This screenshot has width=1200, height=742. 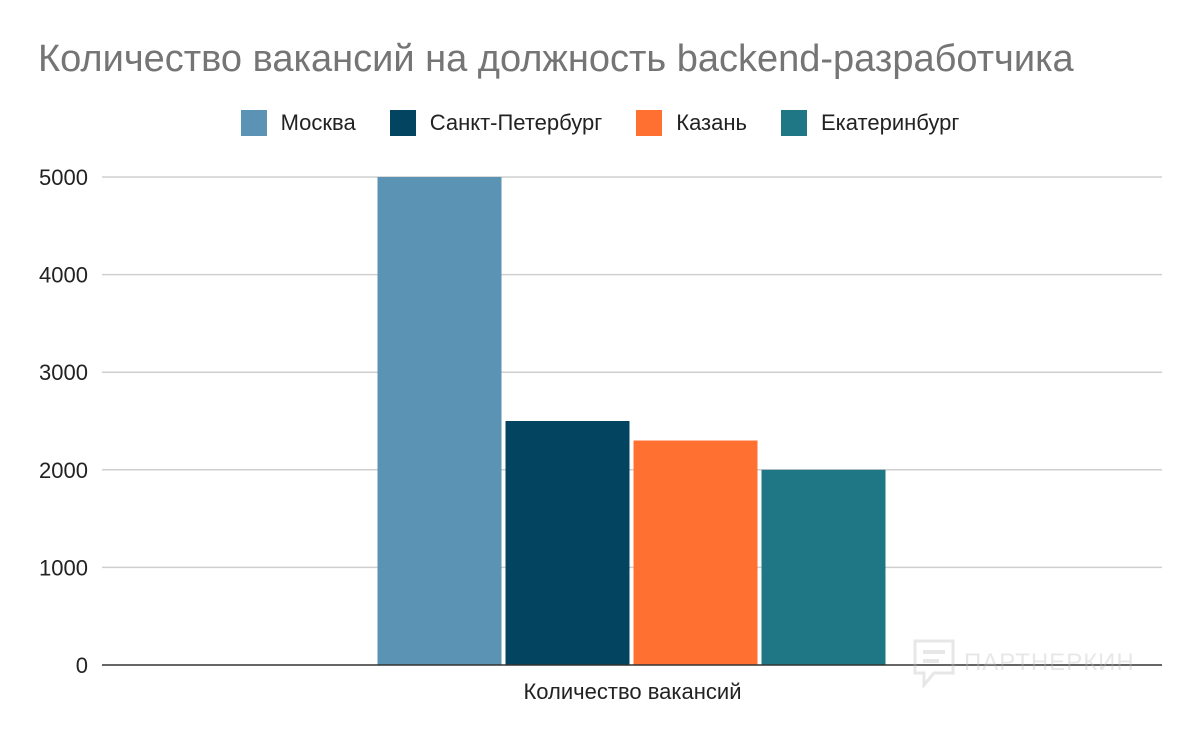 I want to click on legend-item-spb: Санкт-Петербург, so click(x=496, y=123).